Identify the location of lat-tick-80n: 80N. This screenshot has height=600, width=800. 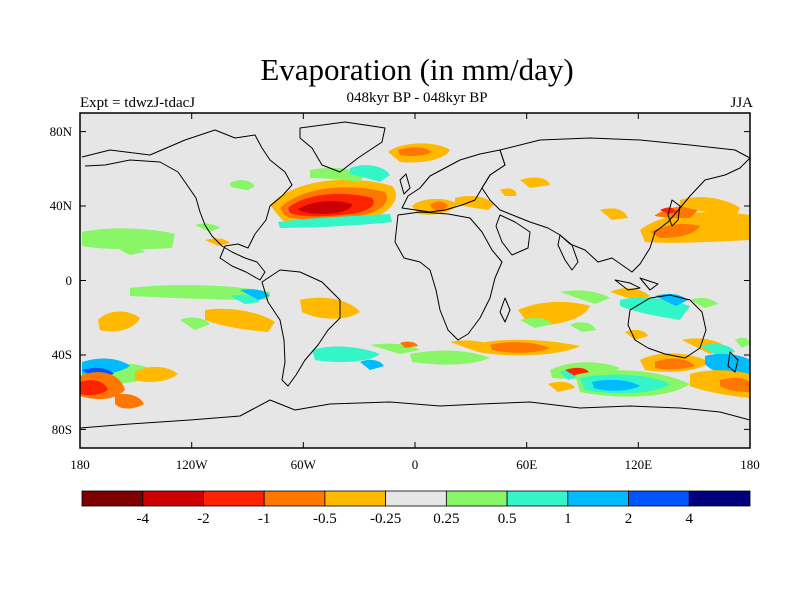
(61, 131).